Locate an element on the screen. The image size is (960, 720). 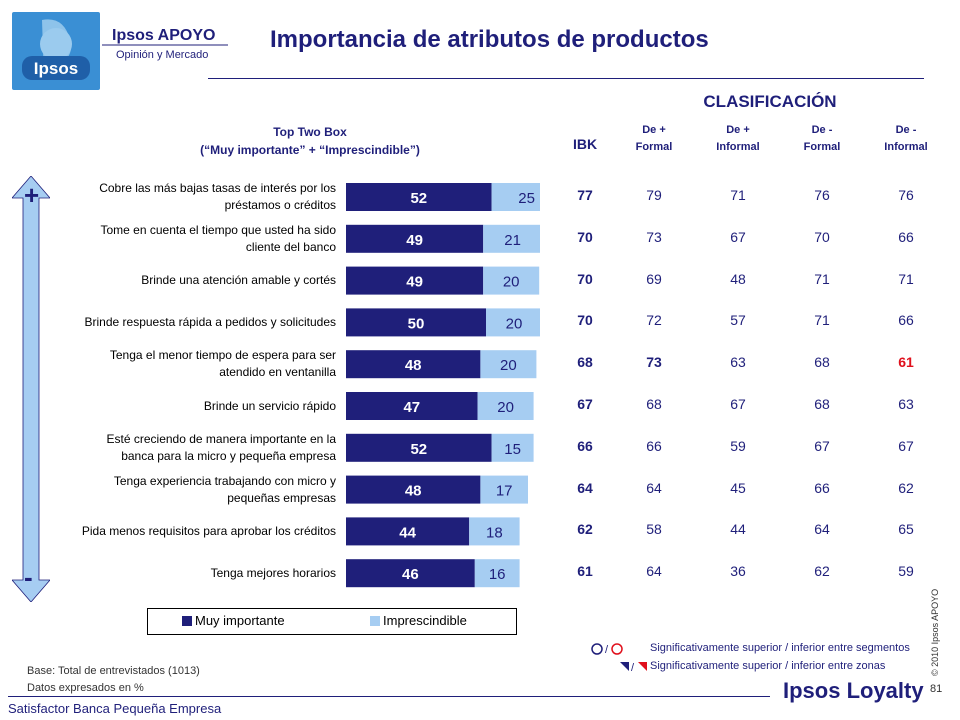
segment-value: 70 is located at coordinates (822, 236).